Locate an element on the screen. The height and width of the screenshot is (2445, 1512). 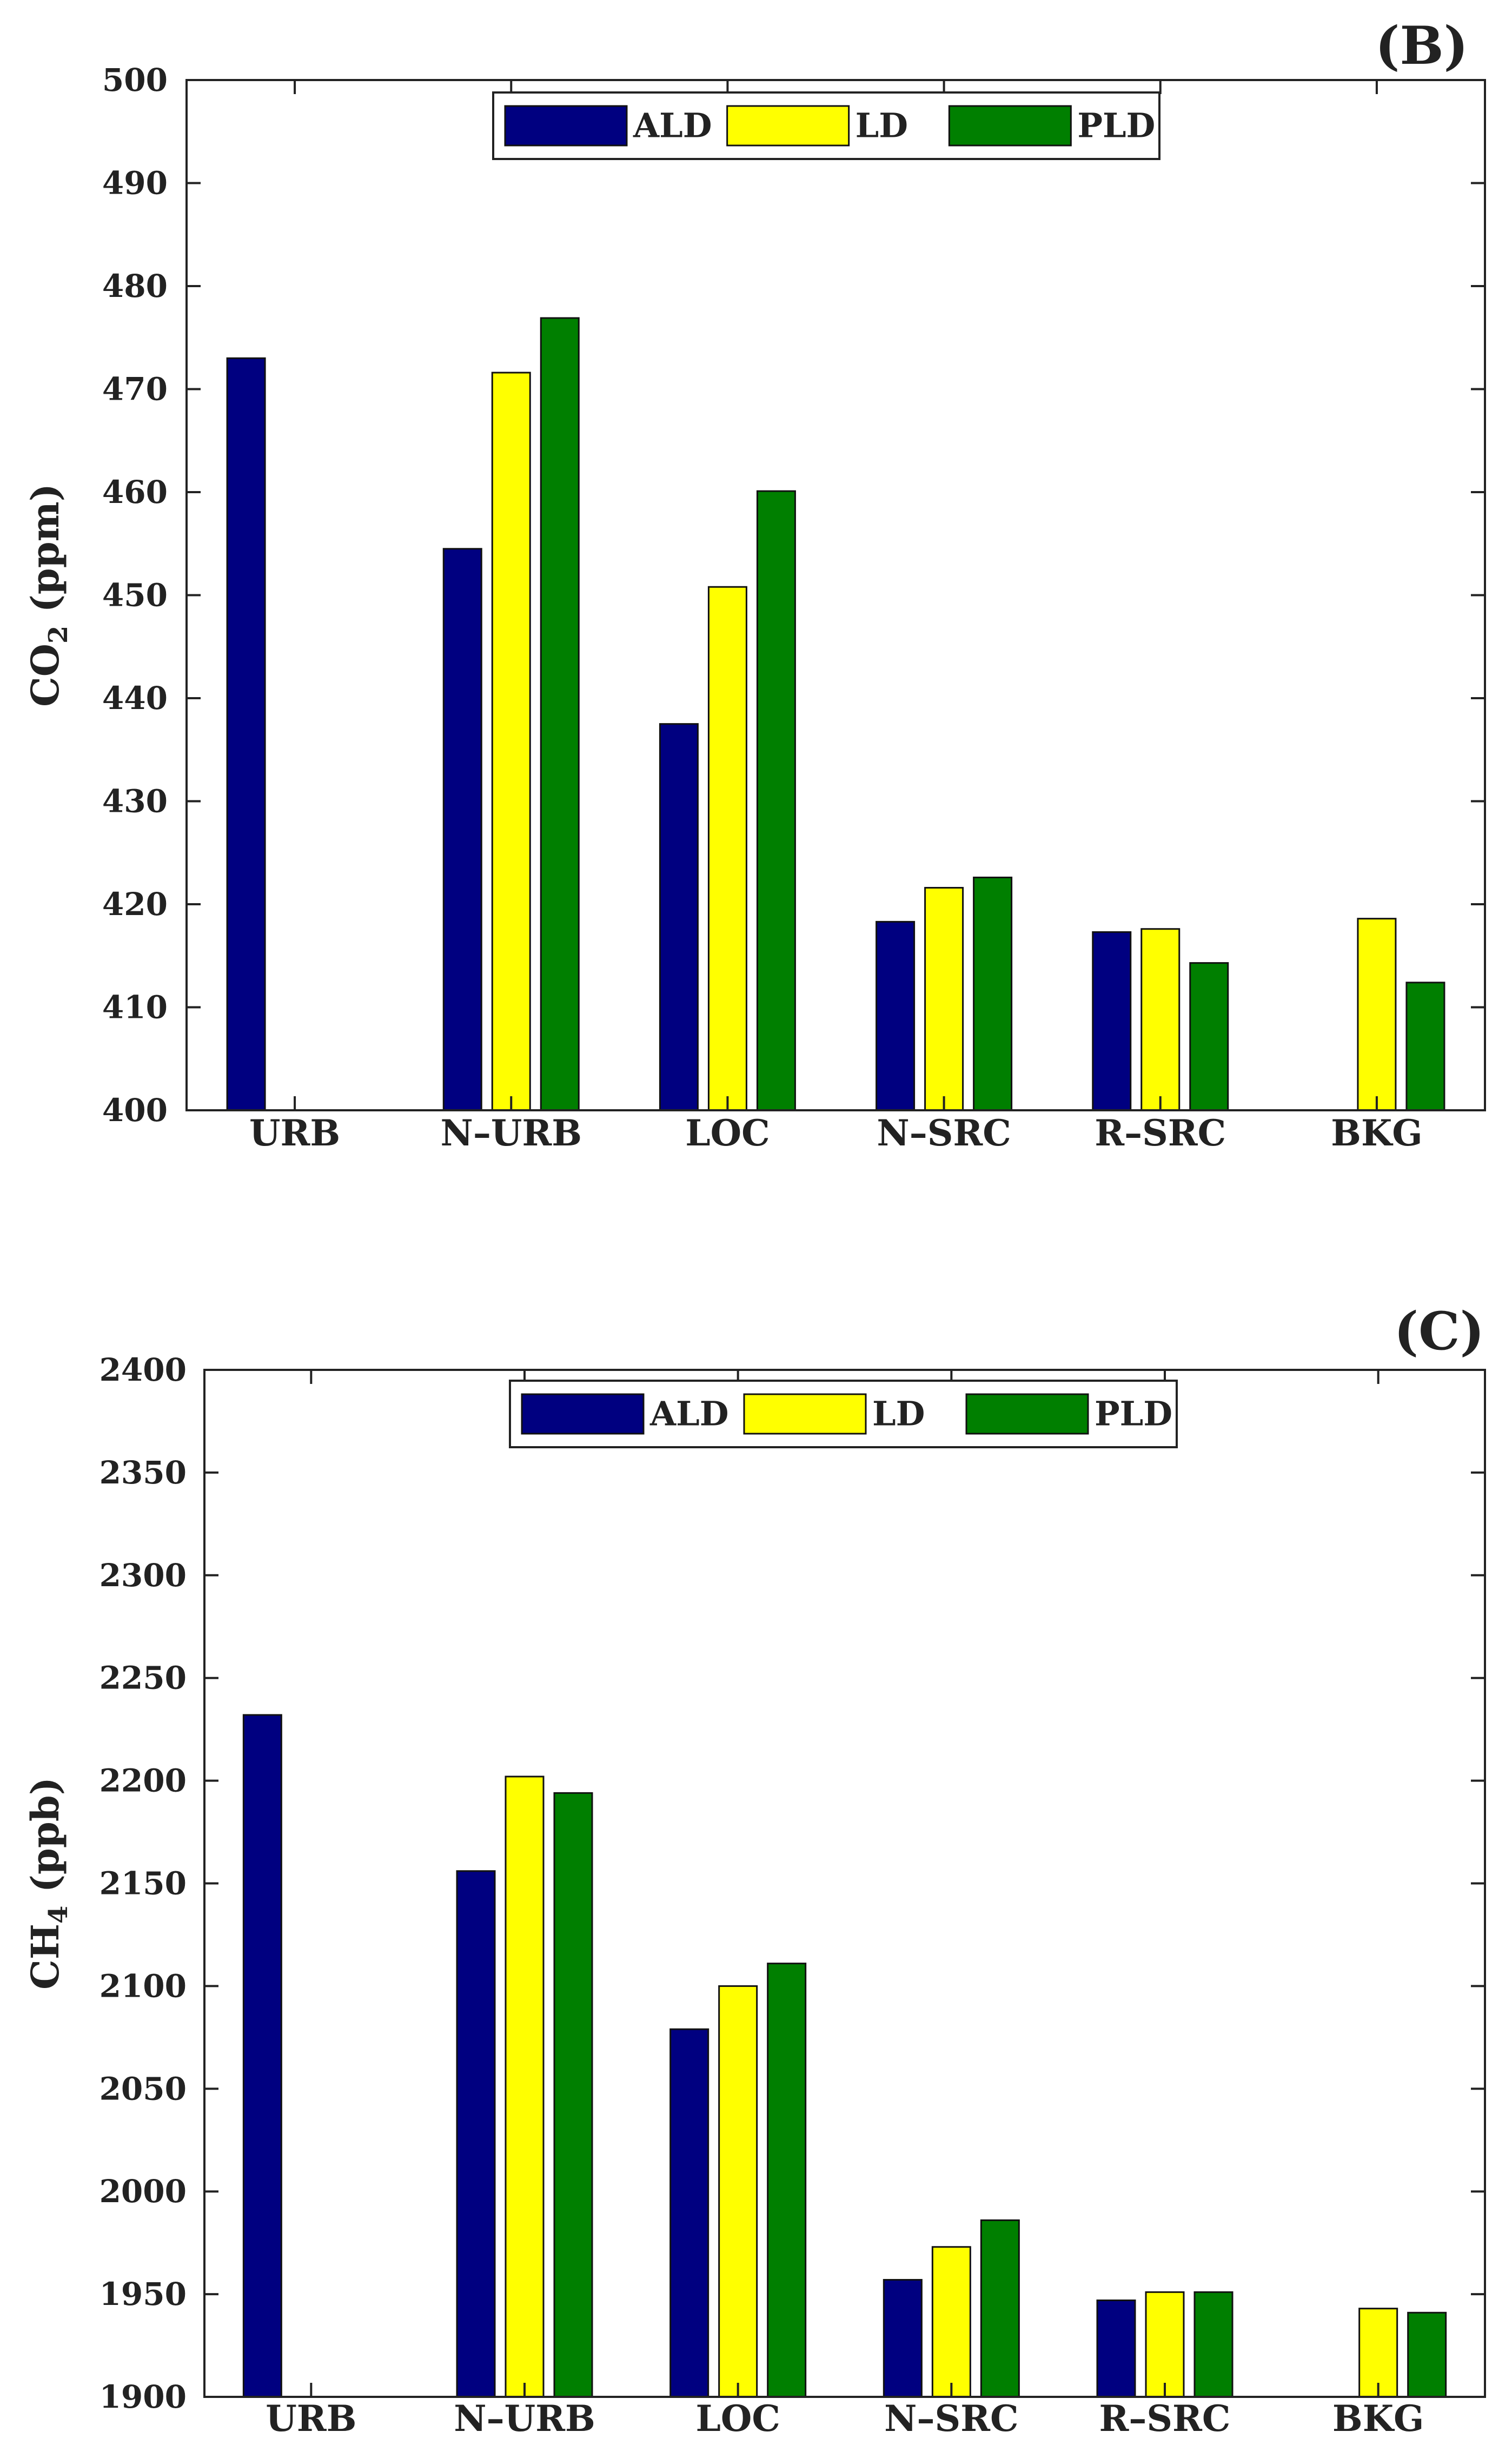
y-tick-label: 500 is located at coordinates (135, 80).